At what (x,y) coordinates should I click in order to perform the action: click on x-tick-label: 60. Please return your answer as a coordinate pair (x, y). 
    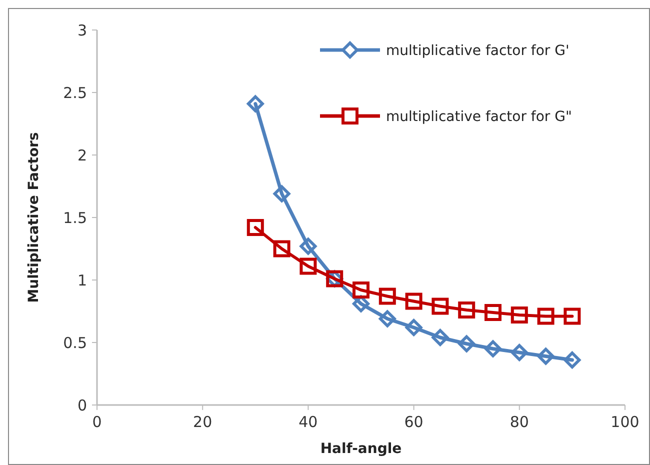
    Looking at the image, I should click on (414, 422).